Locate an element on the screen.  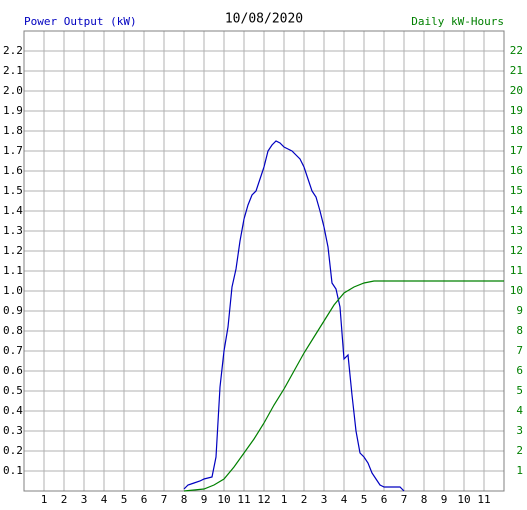
y2-tick-label: 18 is located at coordinates (516, 130).